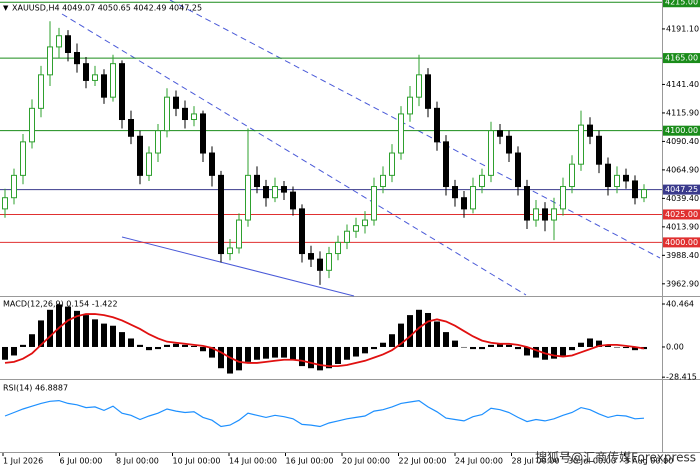 The height and width of the screenshot is (467, 700). I want to click on y-tick-label: 4141.40, so click(682, 84).